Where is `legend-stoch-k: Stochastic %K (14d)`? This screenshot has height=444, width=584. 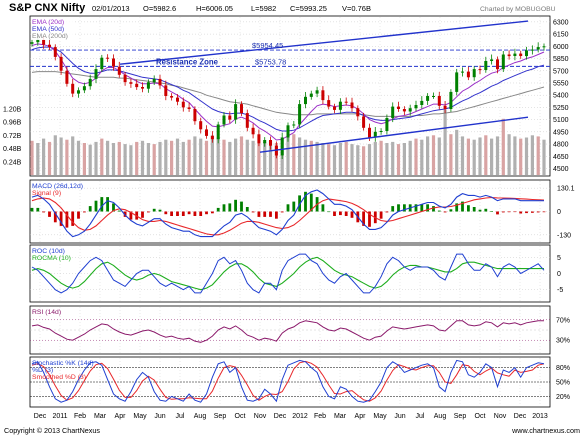 legend-stoch-k: Stochastic %K (14d) is located at coordinates (63, 363).